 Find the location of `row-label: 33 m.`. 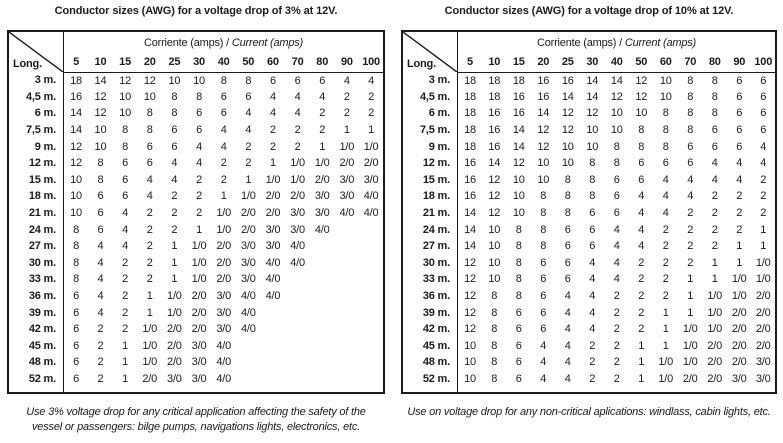

row-label: 33 m. is located at coordinates (36, 279).